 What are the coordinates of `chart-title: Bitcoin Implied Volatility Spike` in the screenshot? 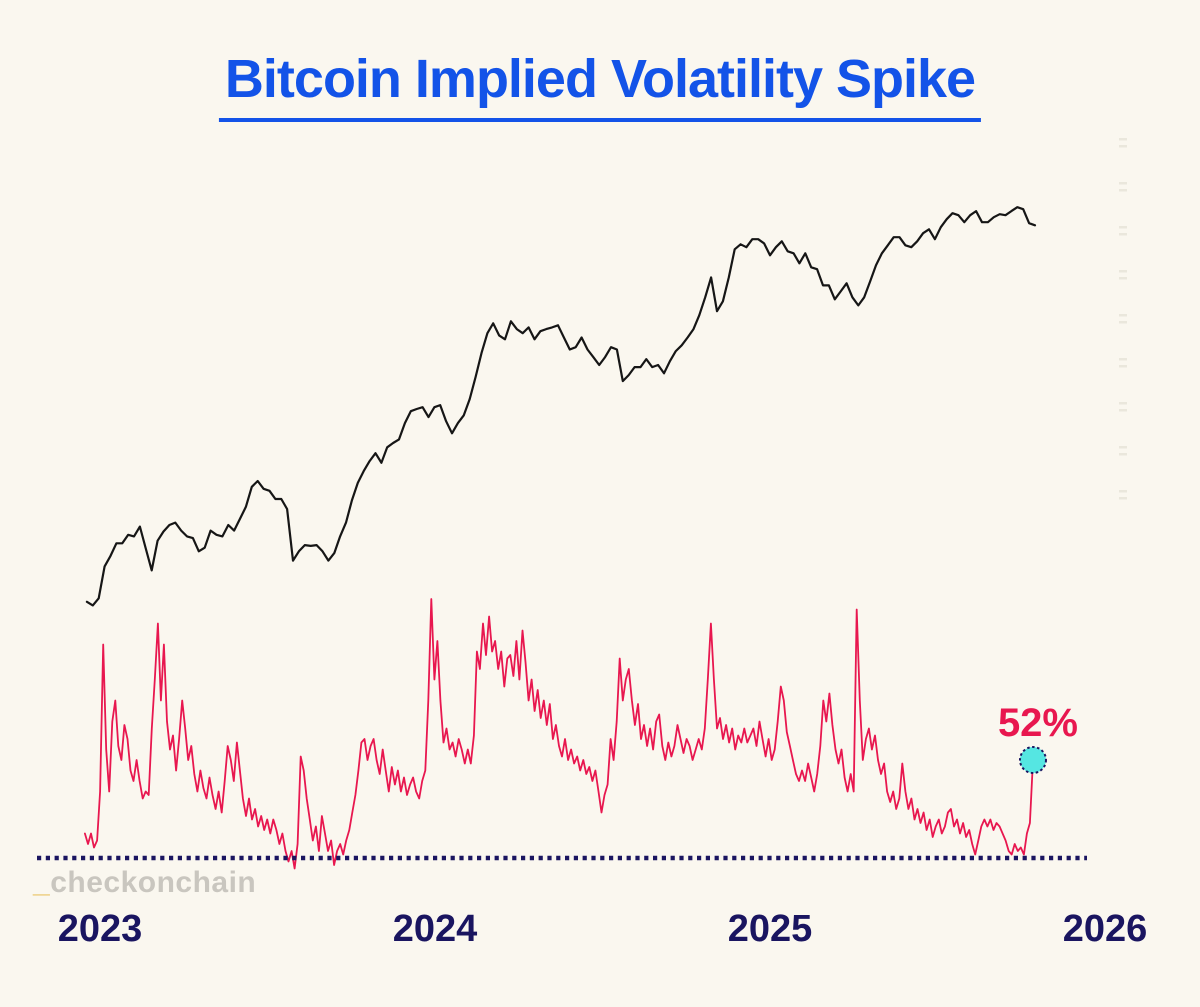 It's located at (600, 85).